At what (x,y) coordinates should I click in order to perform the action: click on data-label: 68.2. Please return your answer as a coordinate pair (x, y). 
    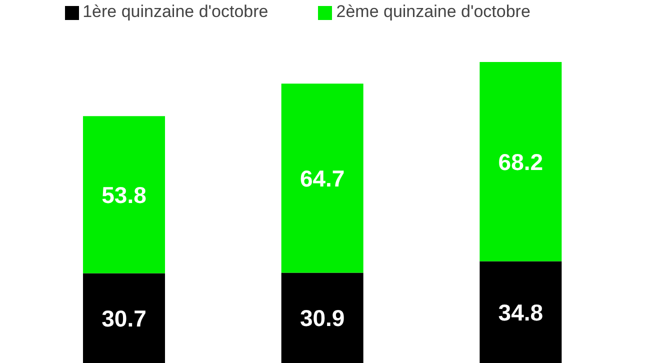
    Looking at the image, I should click on (521, 161).